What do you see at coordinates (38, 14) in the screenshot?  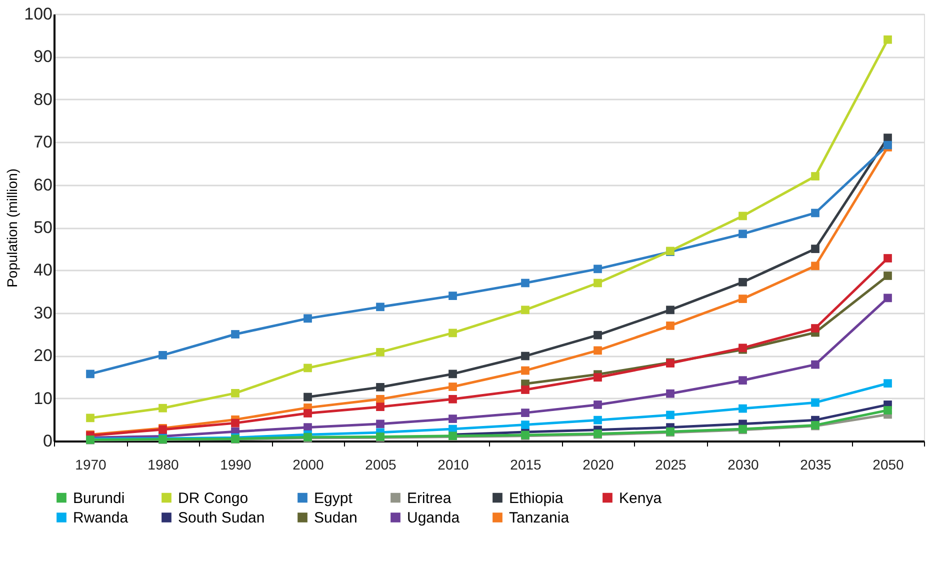 I see `y-tick-label: 100` at bounding box center [38, 14].